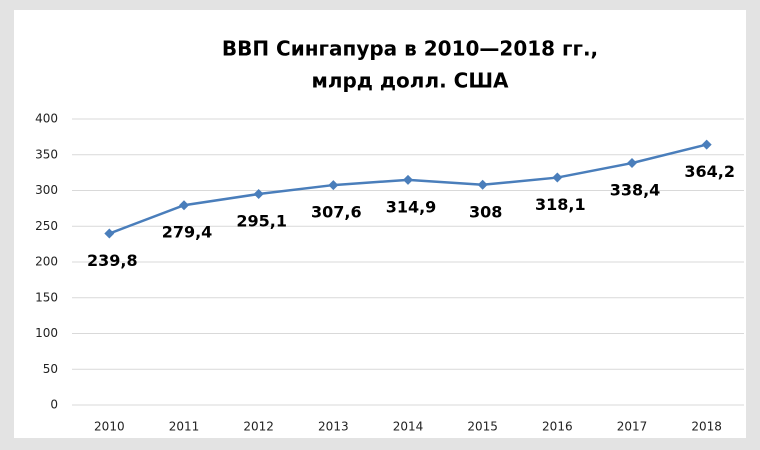 The width and height of the screenshot is (760, 450). What do you see at coordinates (46, 119) in the screenshot?
I see `y-tick-label: 400` at bounding box center [46, 119].